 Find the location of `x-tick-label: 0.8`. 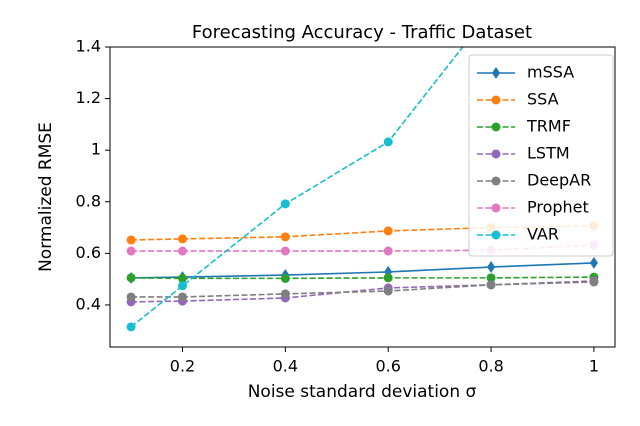

x-tick-label: 0.8 is located at coordinates (490, 366).